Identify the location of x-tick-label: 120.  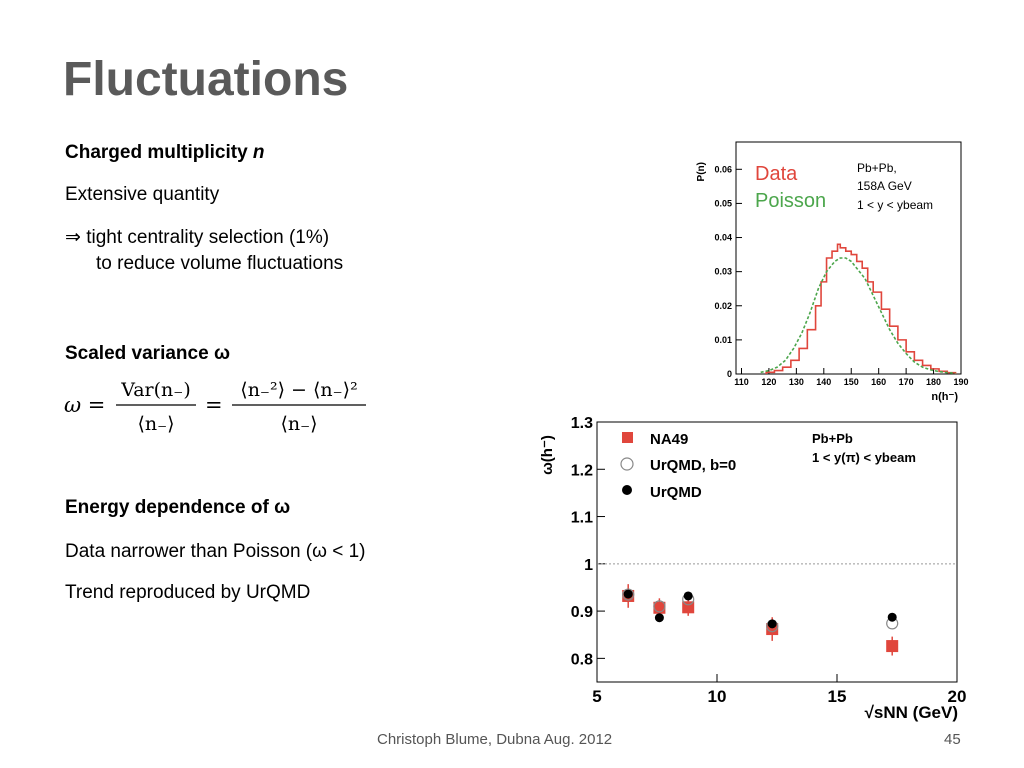
(768, 382).